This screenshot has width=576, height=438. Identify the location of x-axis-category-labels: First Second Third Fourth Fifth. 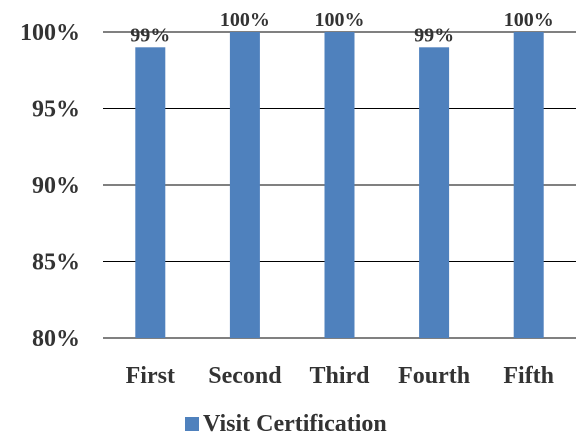
(340, 376).